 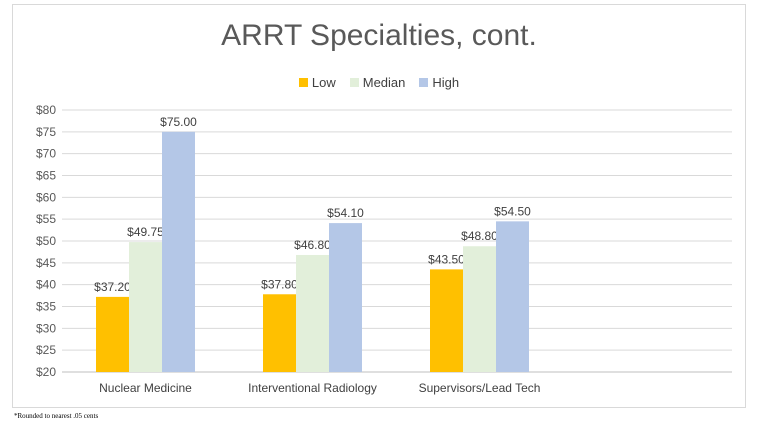 I want to click on category-label: Nuclear Medicine, so click(x=145, y=388).